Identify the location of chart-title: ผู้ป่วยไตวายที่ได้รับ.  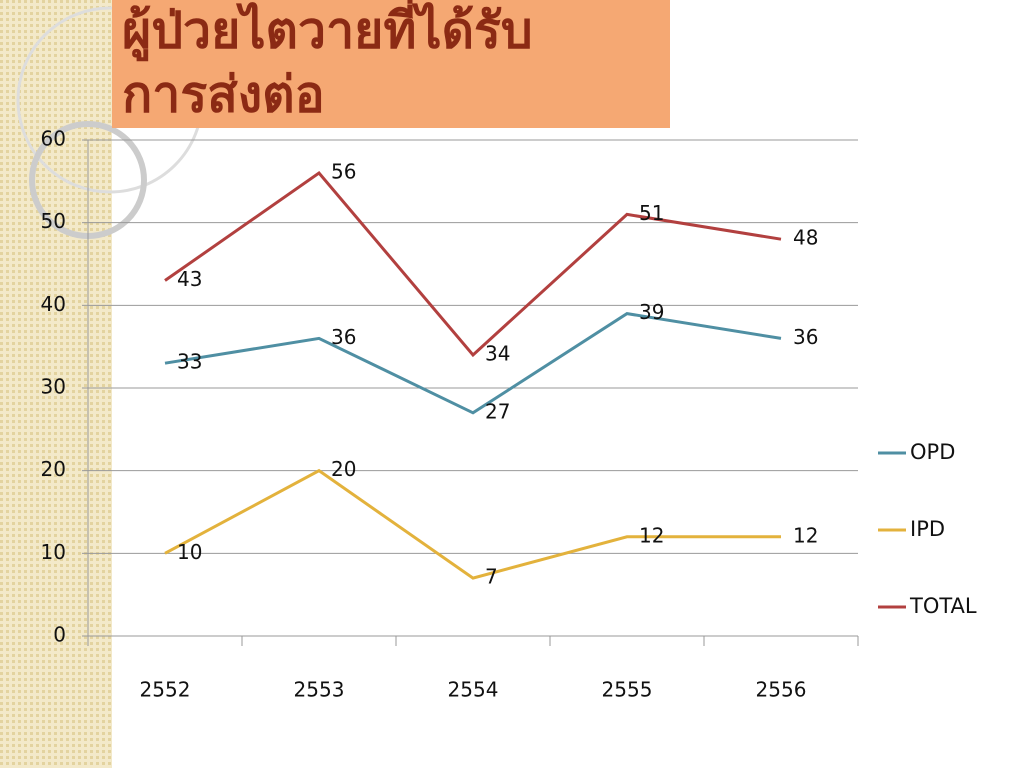
(327, 31).